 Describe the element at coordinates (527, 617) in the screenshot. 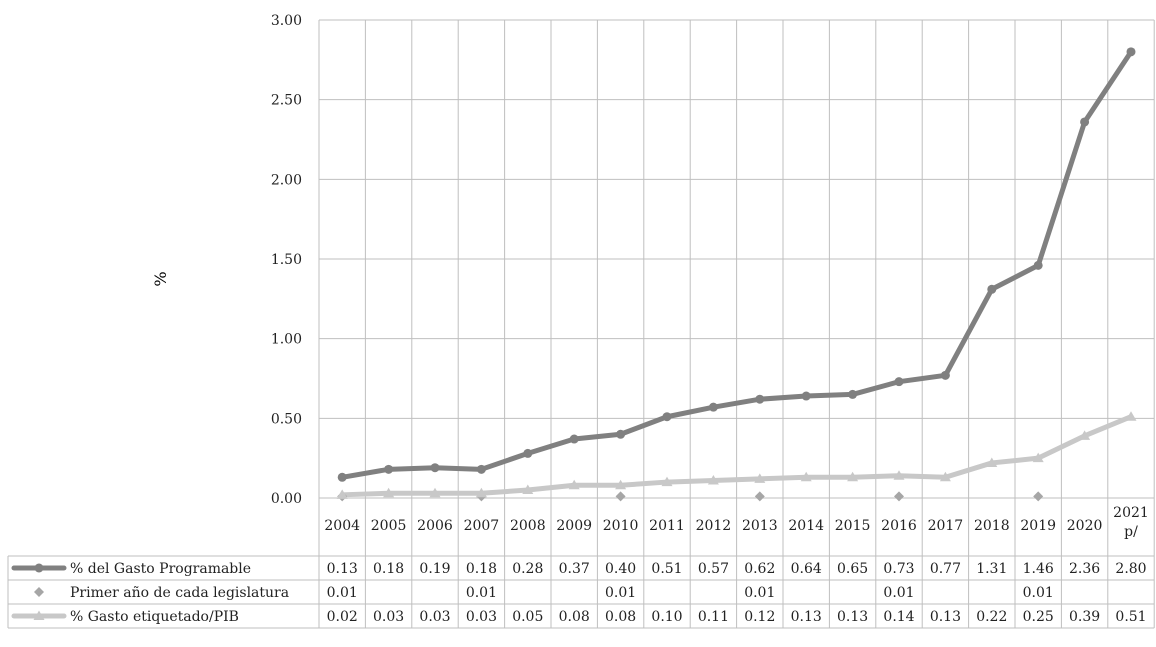

I see `table-value: 0.05` at that location.